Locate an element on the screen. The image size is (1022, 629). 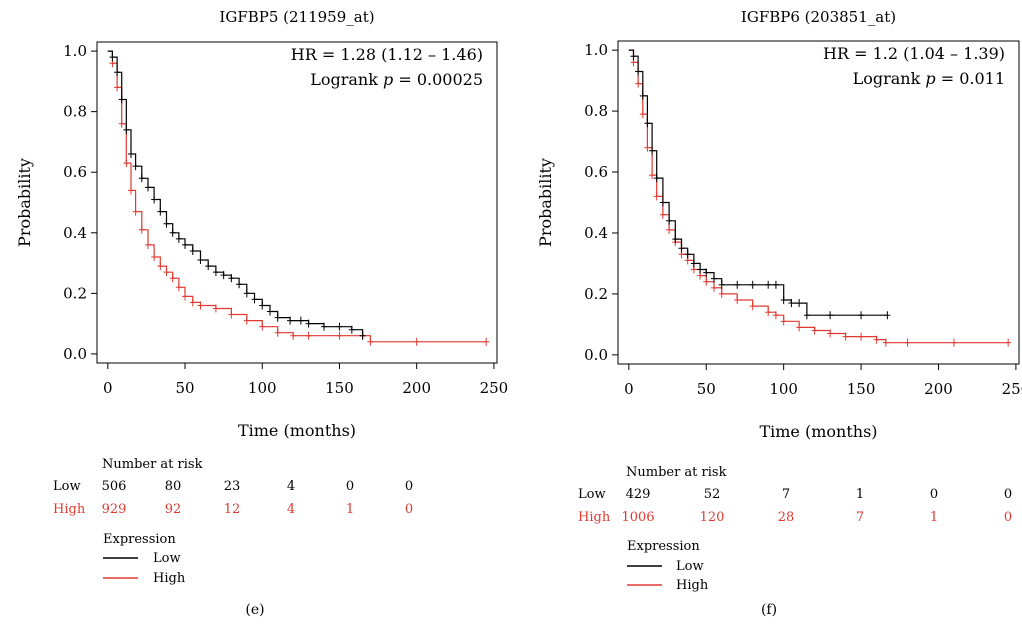
risk-value: 23 is located at coordinates (232, 486).